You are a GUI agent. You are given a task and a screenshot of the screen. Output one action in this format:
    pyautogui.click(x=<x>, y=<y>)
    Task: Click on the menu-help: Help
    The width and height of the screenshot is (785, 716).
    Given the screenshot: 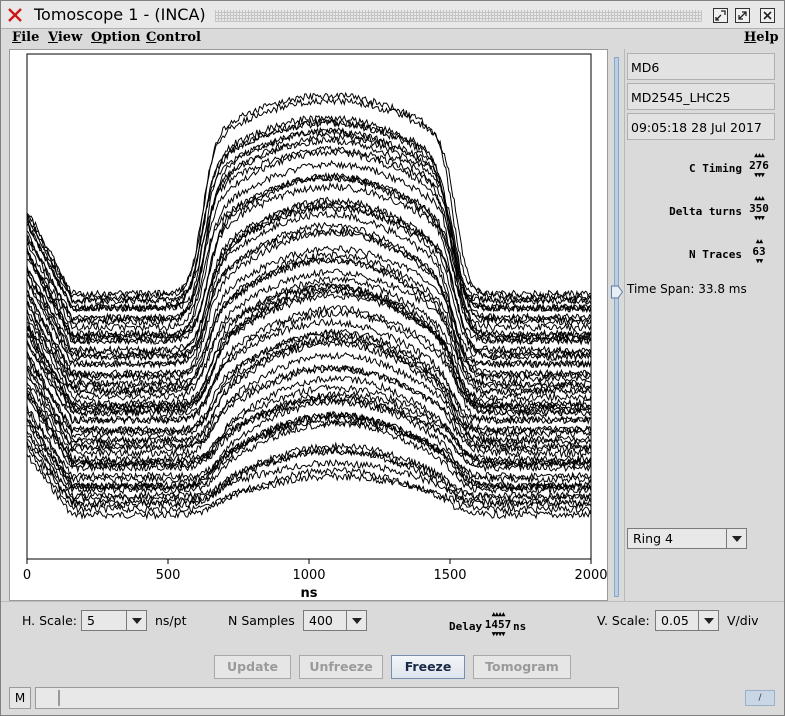 What is the action you would take?
    pyautogui.click(x=761, y=37)
    